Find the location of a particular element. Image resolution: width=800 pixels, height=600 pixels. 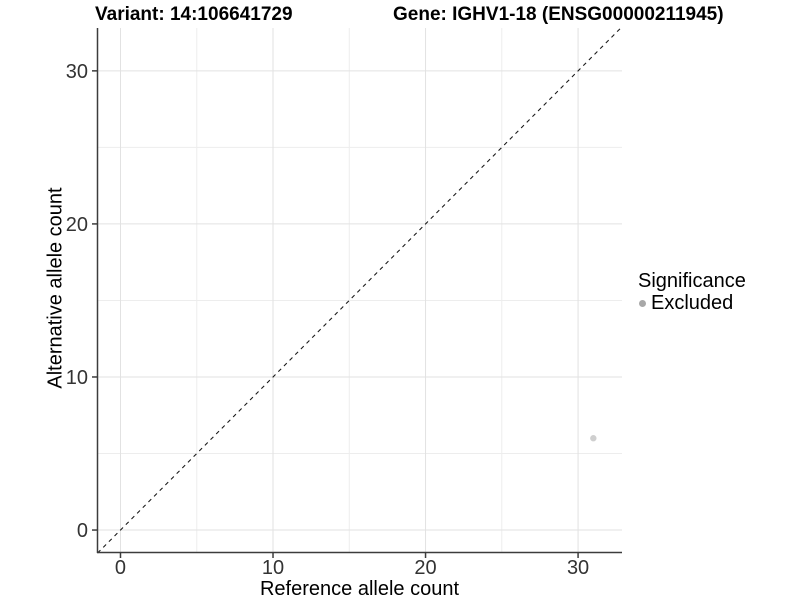

legend-item: Excluded is located at coordinates (692, 302).